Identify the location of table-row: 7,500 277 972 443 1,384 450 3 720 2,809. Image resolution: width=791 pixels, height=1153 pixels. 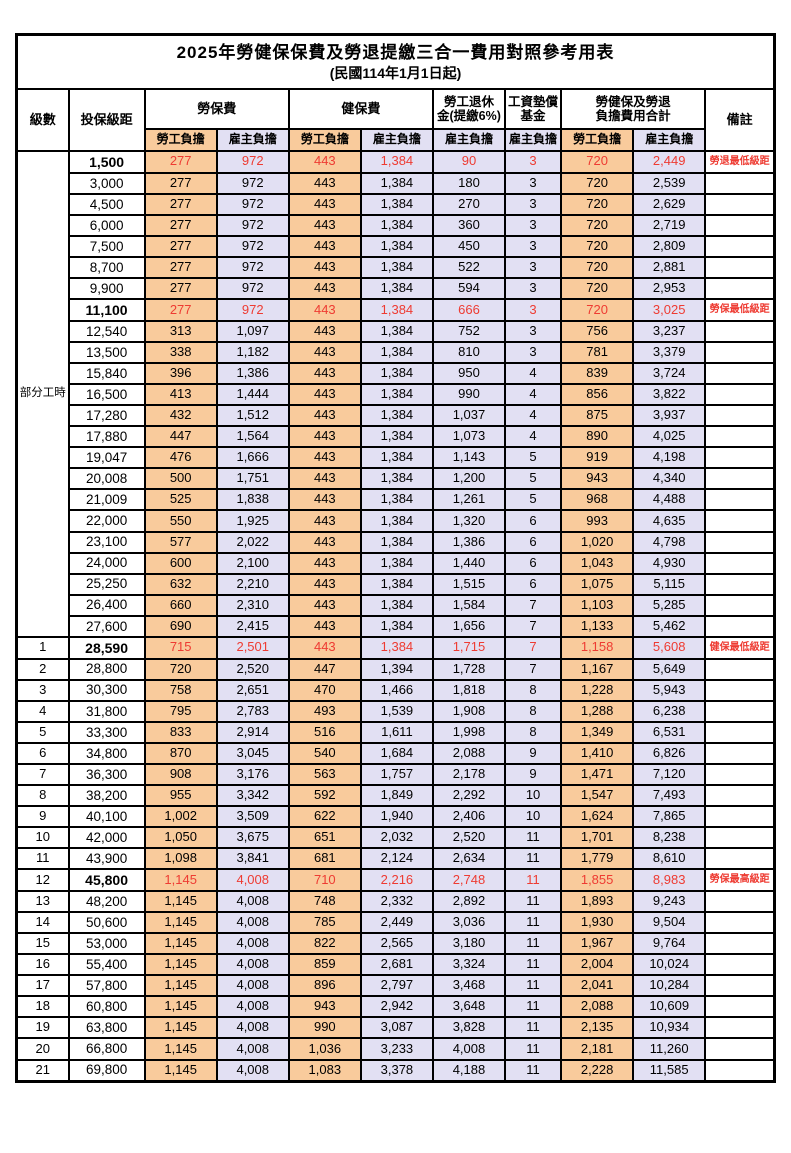
(396, 246).